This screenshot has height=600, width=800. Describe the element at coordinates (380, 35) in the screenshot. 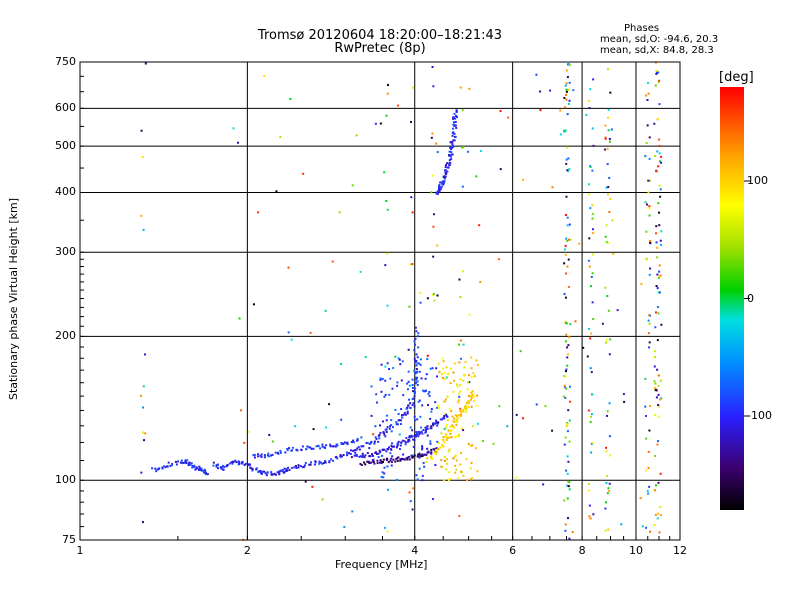

I see `chart-title-line1: Tromsø 20120604 18:20:00–18:21:43` at that location.